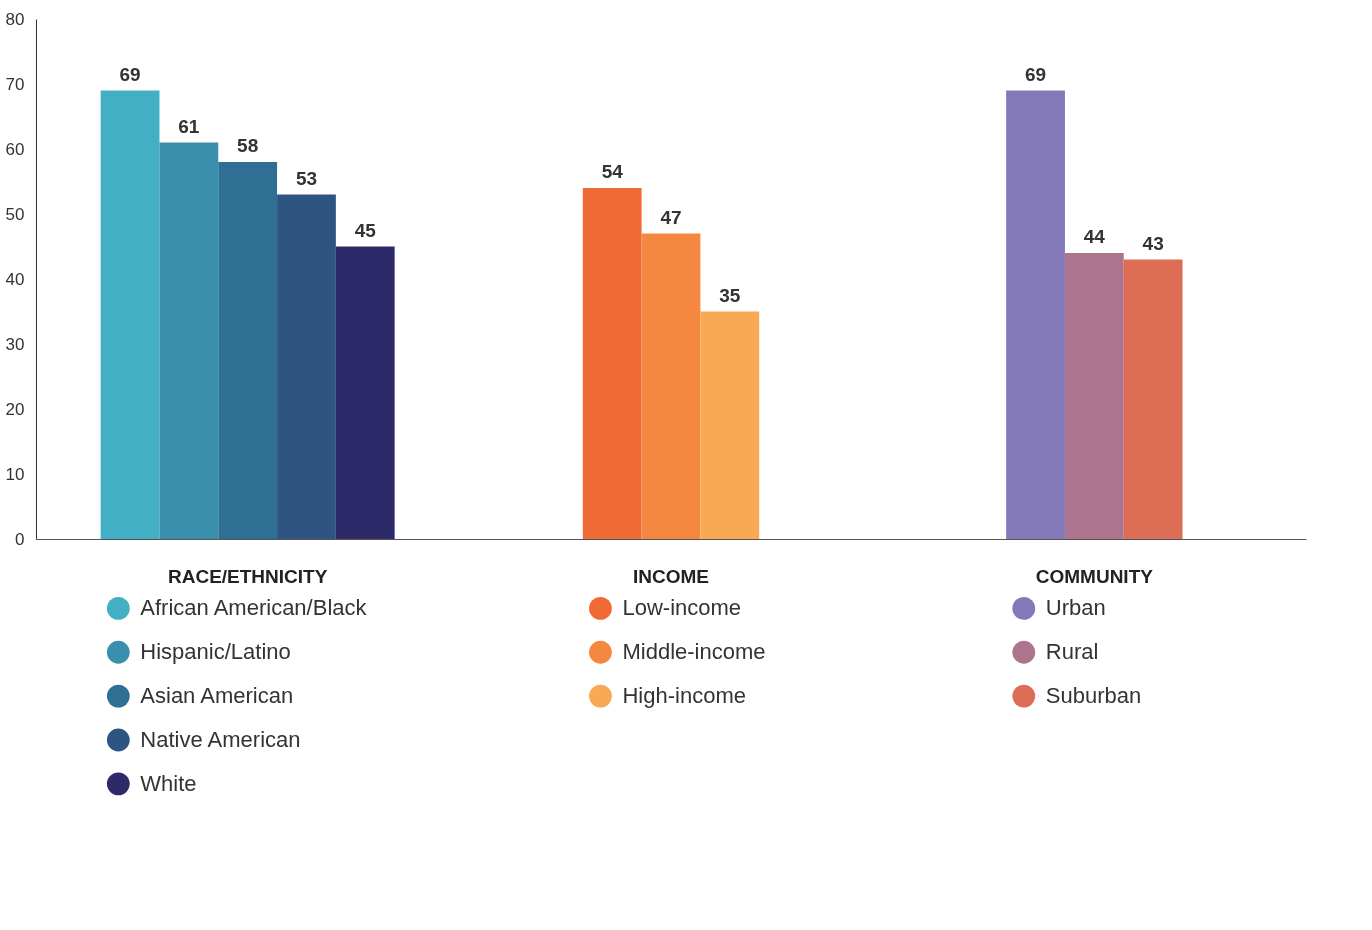  Describe the element at coordinates (254, 608) in the screenshot. I see `legend-label: African American/Black` at that location.